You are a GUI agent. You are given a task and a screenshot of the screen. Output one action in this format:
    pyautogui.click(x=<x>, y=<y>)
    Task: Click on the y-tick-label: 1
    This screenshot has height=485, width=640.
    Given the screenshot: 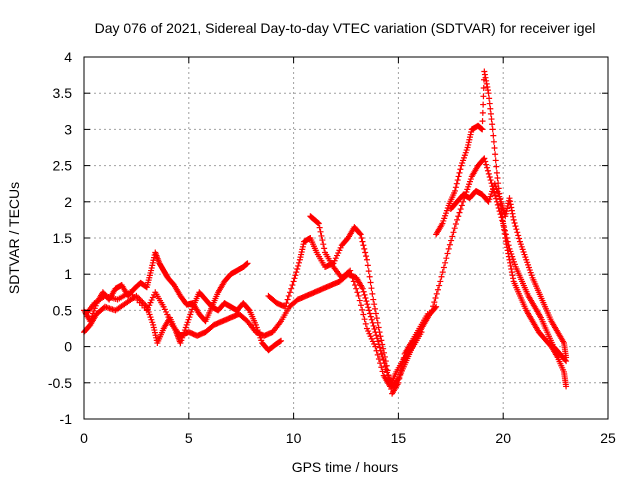 What is the action you would take?
    pyautogui.click(x=68, y=274)
    